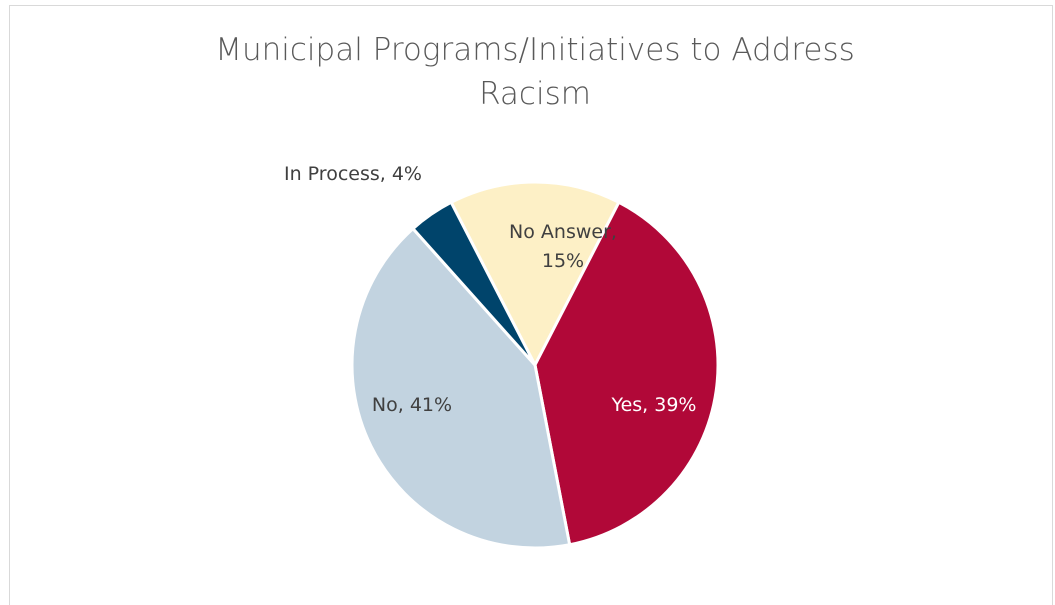 The height and width of the screenshot is (605, 1055). Describe the element at coordinates (563, 232) in the screenshot. I see `slice-label-0: No Answer,` at that location.